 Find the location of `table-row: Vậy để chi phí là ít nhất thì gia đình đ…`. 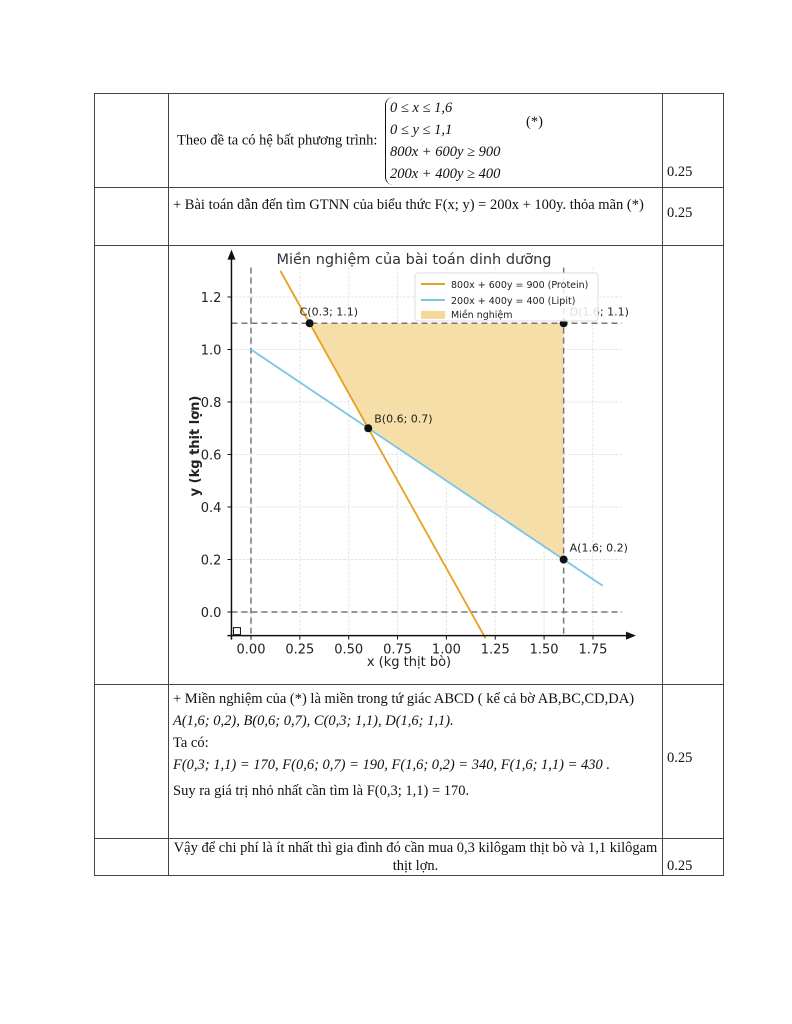

table-row: Vậy để chi phí là ít nhất thì gia đình đ… is located at coordinates (409, 857).